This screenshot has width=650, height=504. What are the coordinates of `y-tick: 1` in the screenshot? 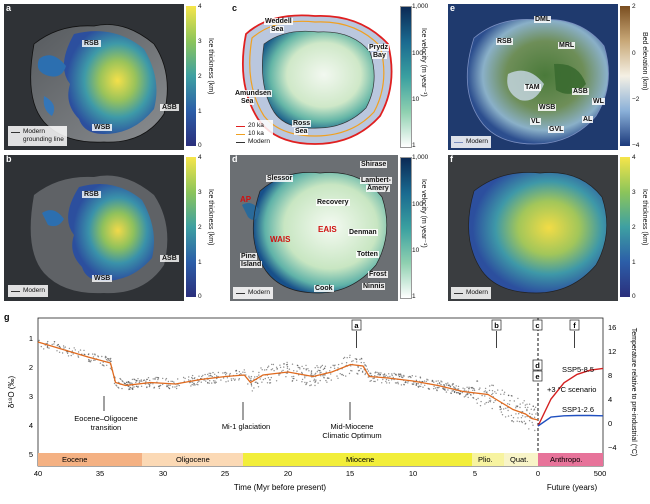 It's located at (31, 338).